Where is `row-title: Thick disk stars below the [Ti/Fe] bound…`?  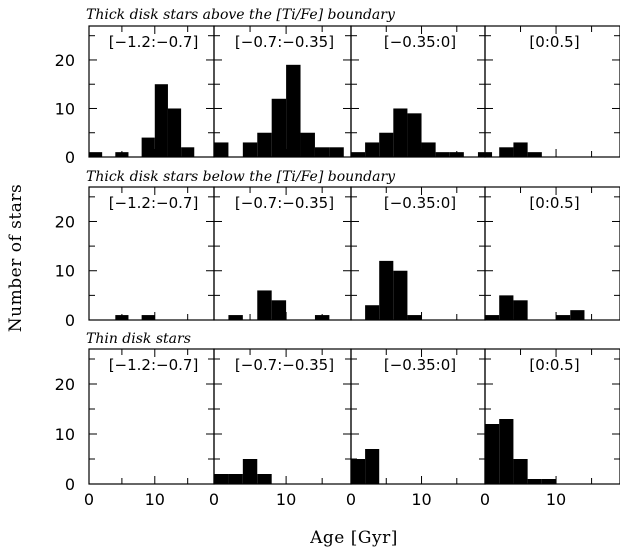 row-title: Thick disk stars below the [Ti/Fe] bound… is located at coordinates (241, 177).